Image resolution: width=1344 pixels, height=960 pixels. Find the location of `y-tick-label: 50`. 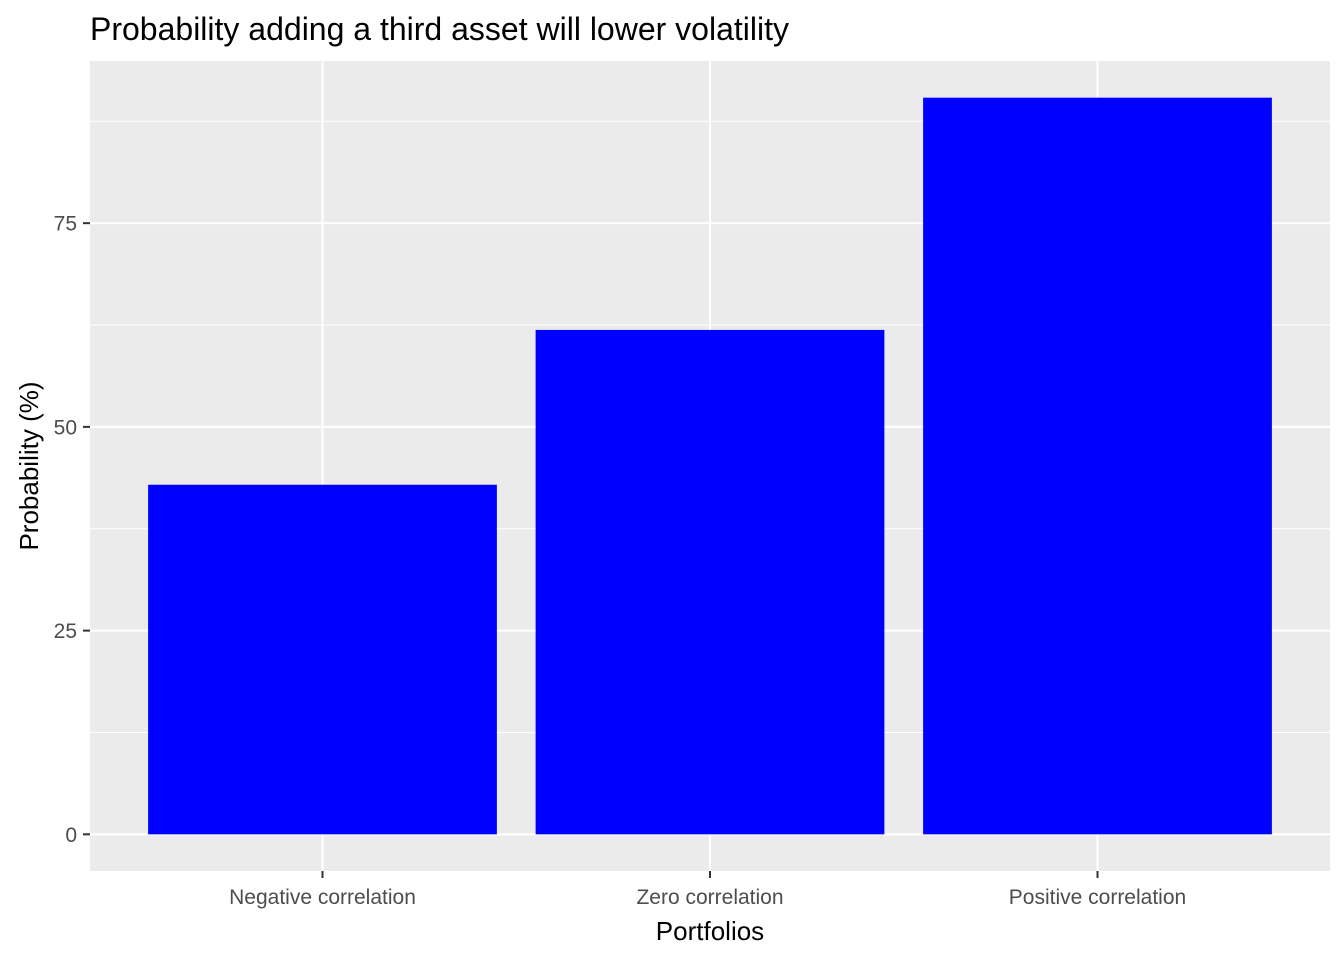

y-tick-label: 50 is located at coordinates (65, 427).